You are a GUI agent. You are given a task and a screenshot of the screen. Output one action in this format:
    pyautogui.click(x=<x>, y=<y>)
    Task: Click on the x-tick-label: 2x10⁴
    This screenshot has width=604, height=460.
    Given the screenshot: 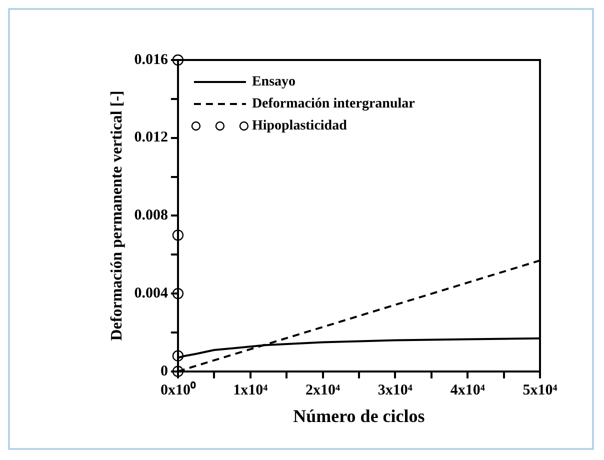 What is the action you would take?
    pyautogui.click(x=323, y=390)
    